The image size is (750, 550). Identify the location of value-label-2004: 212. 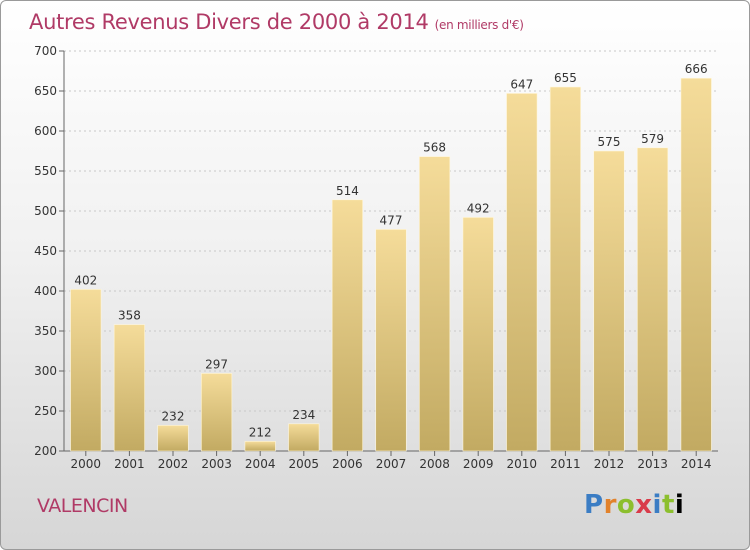
(260, 432).